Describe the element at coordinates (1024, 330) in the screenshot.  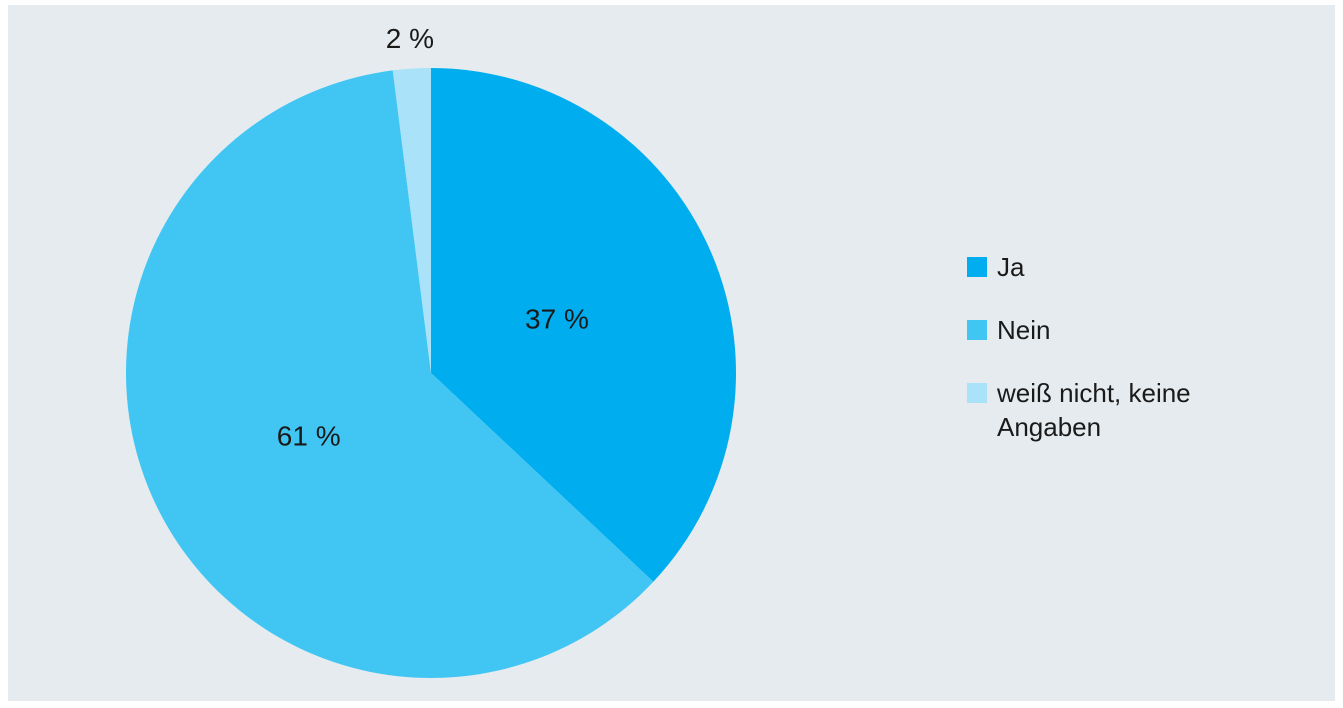
I see `legend-label-nein: Nein` at that location.